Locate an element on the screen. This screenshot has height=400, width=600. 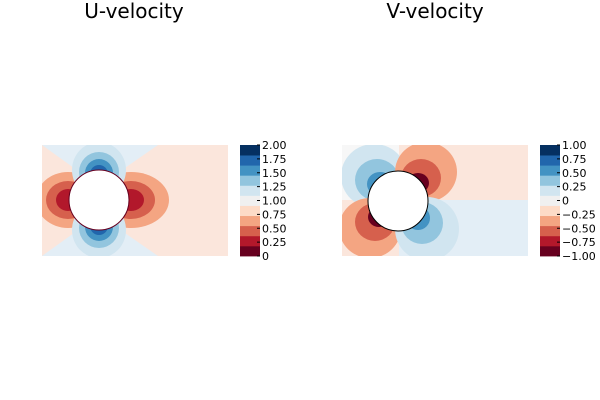
u-velocity-title: U-velocity is located at coordinates (134, 11).